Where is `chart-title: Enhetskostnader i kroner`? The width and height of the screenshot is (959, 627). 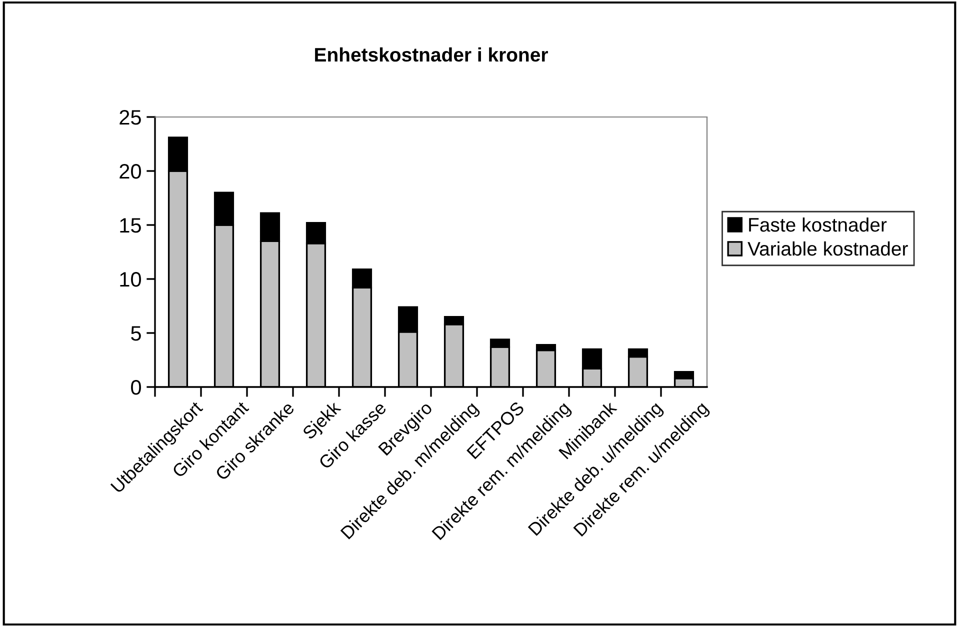
chart-title: Enhetskostnader i kroner is located at coordinates (431, 54).